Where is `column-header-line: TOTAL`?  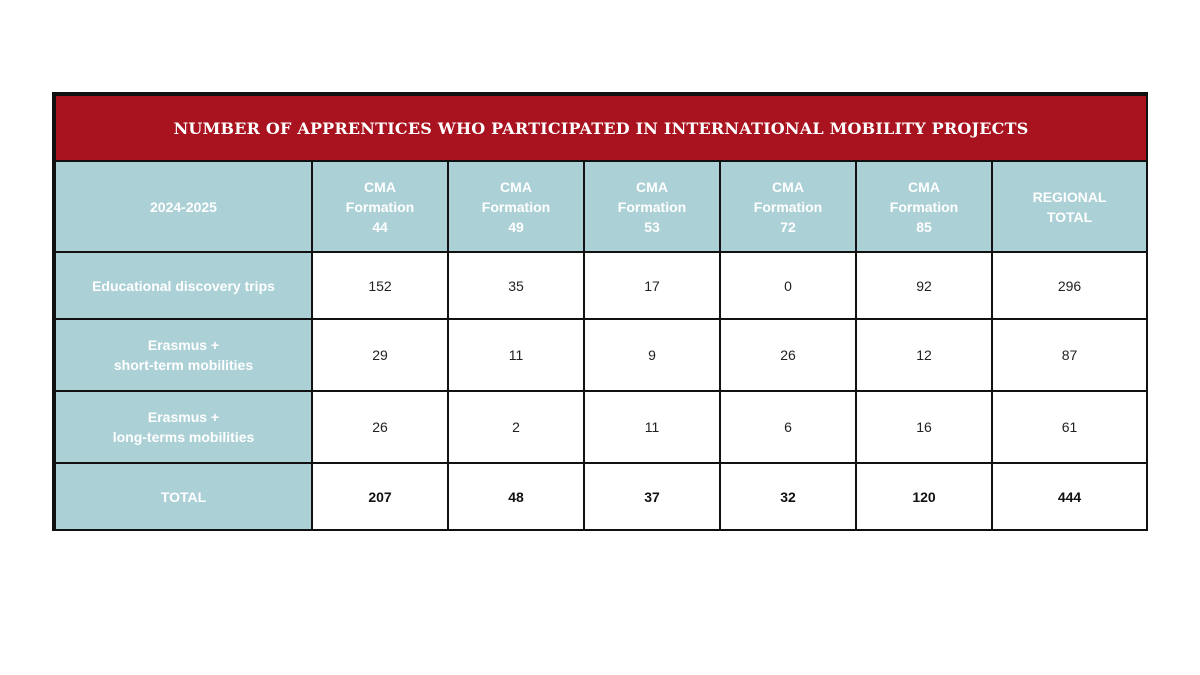 column-header-line: TOTAL is located at coordinates (1069, 216).